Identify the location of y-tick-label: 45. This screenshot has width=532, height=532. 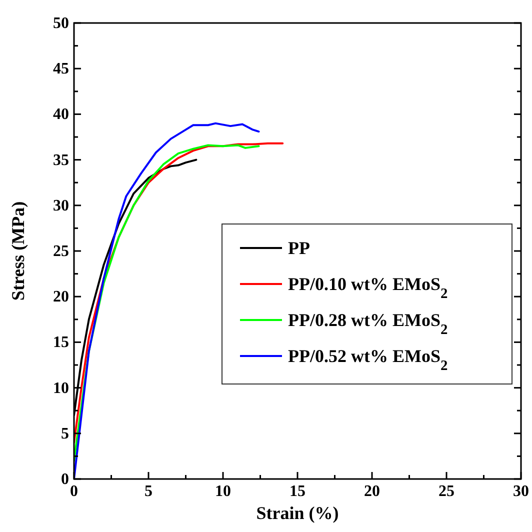
(61, 69).